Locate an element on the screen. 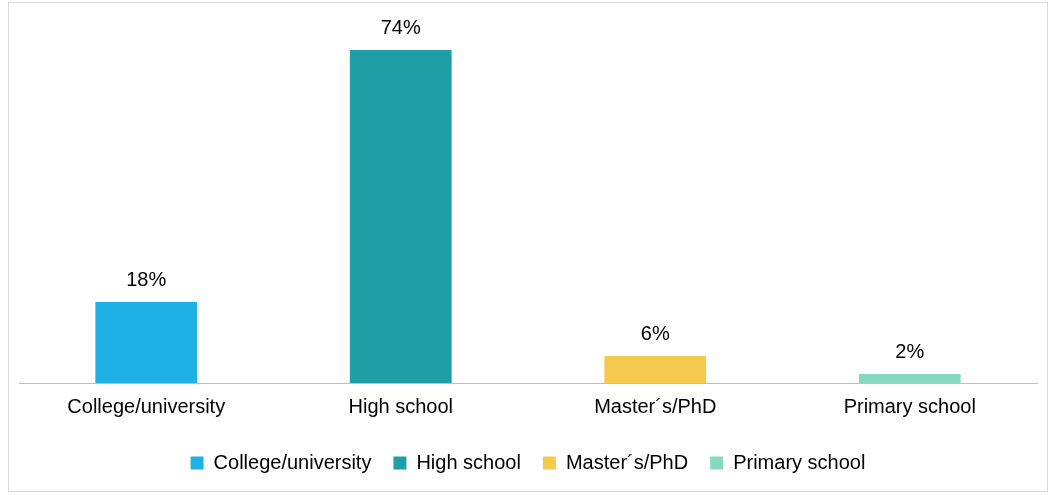 This screenshot has height=495, width=1050. data-label: 2% is located at coordinates (910, 350).